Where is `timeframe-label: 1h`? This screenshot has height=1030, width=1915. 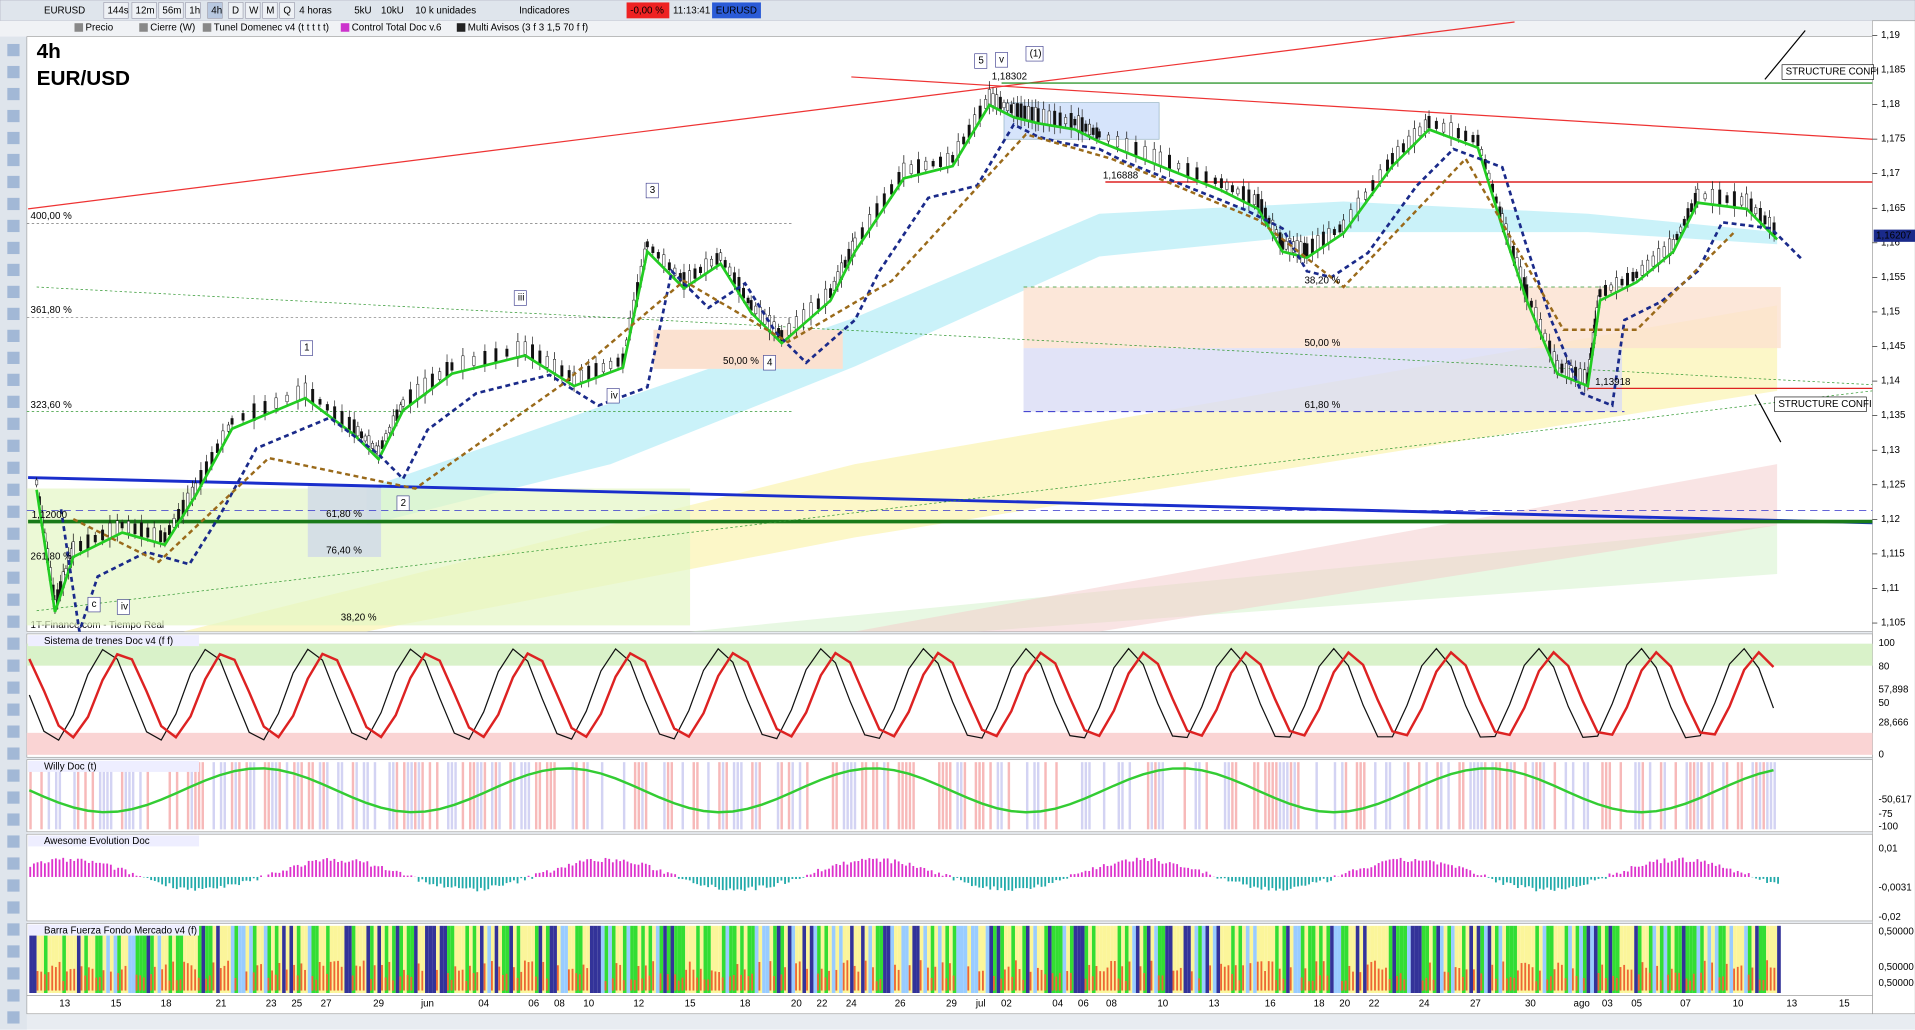
timeframe-label: 1h is located at coordinates (194, 11).